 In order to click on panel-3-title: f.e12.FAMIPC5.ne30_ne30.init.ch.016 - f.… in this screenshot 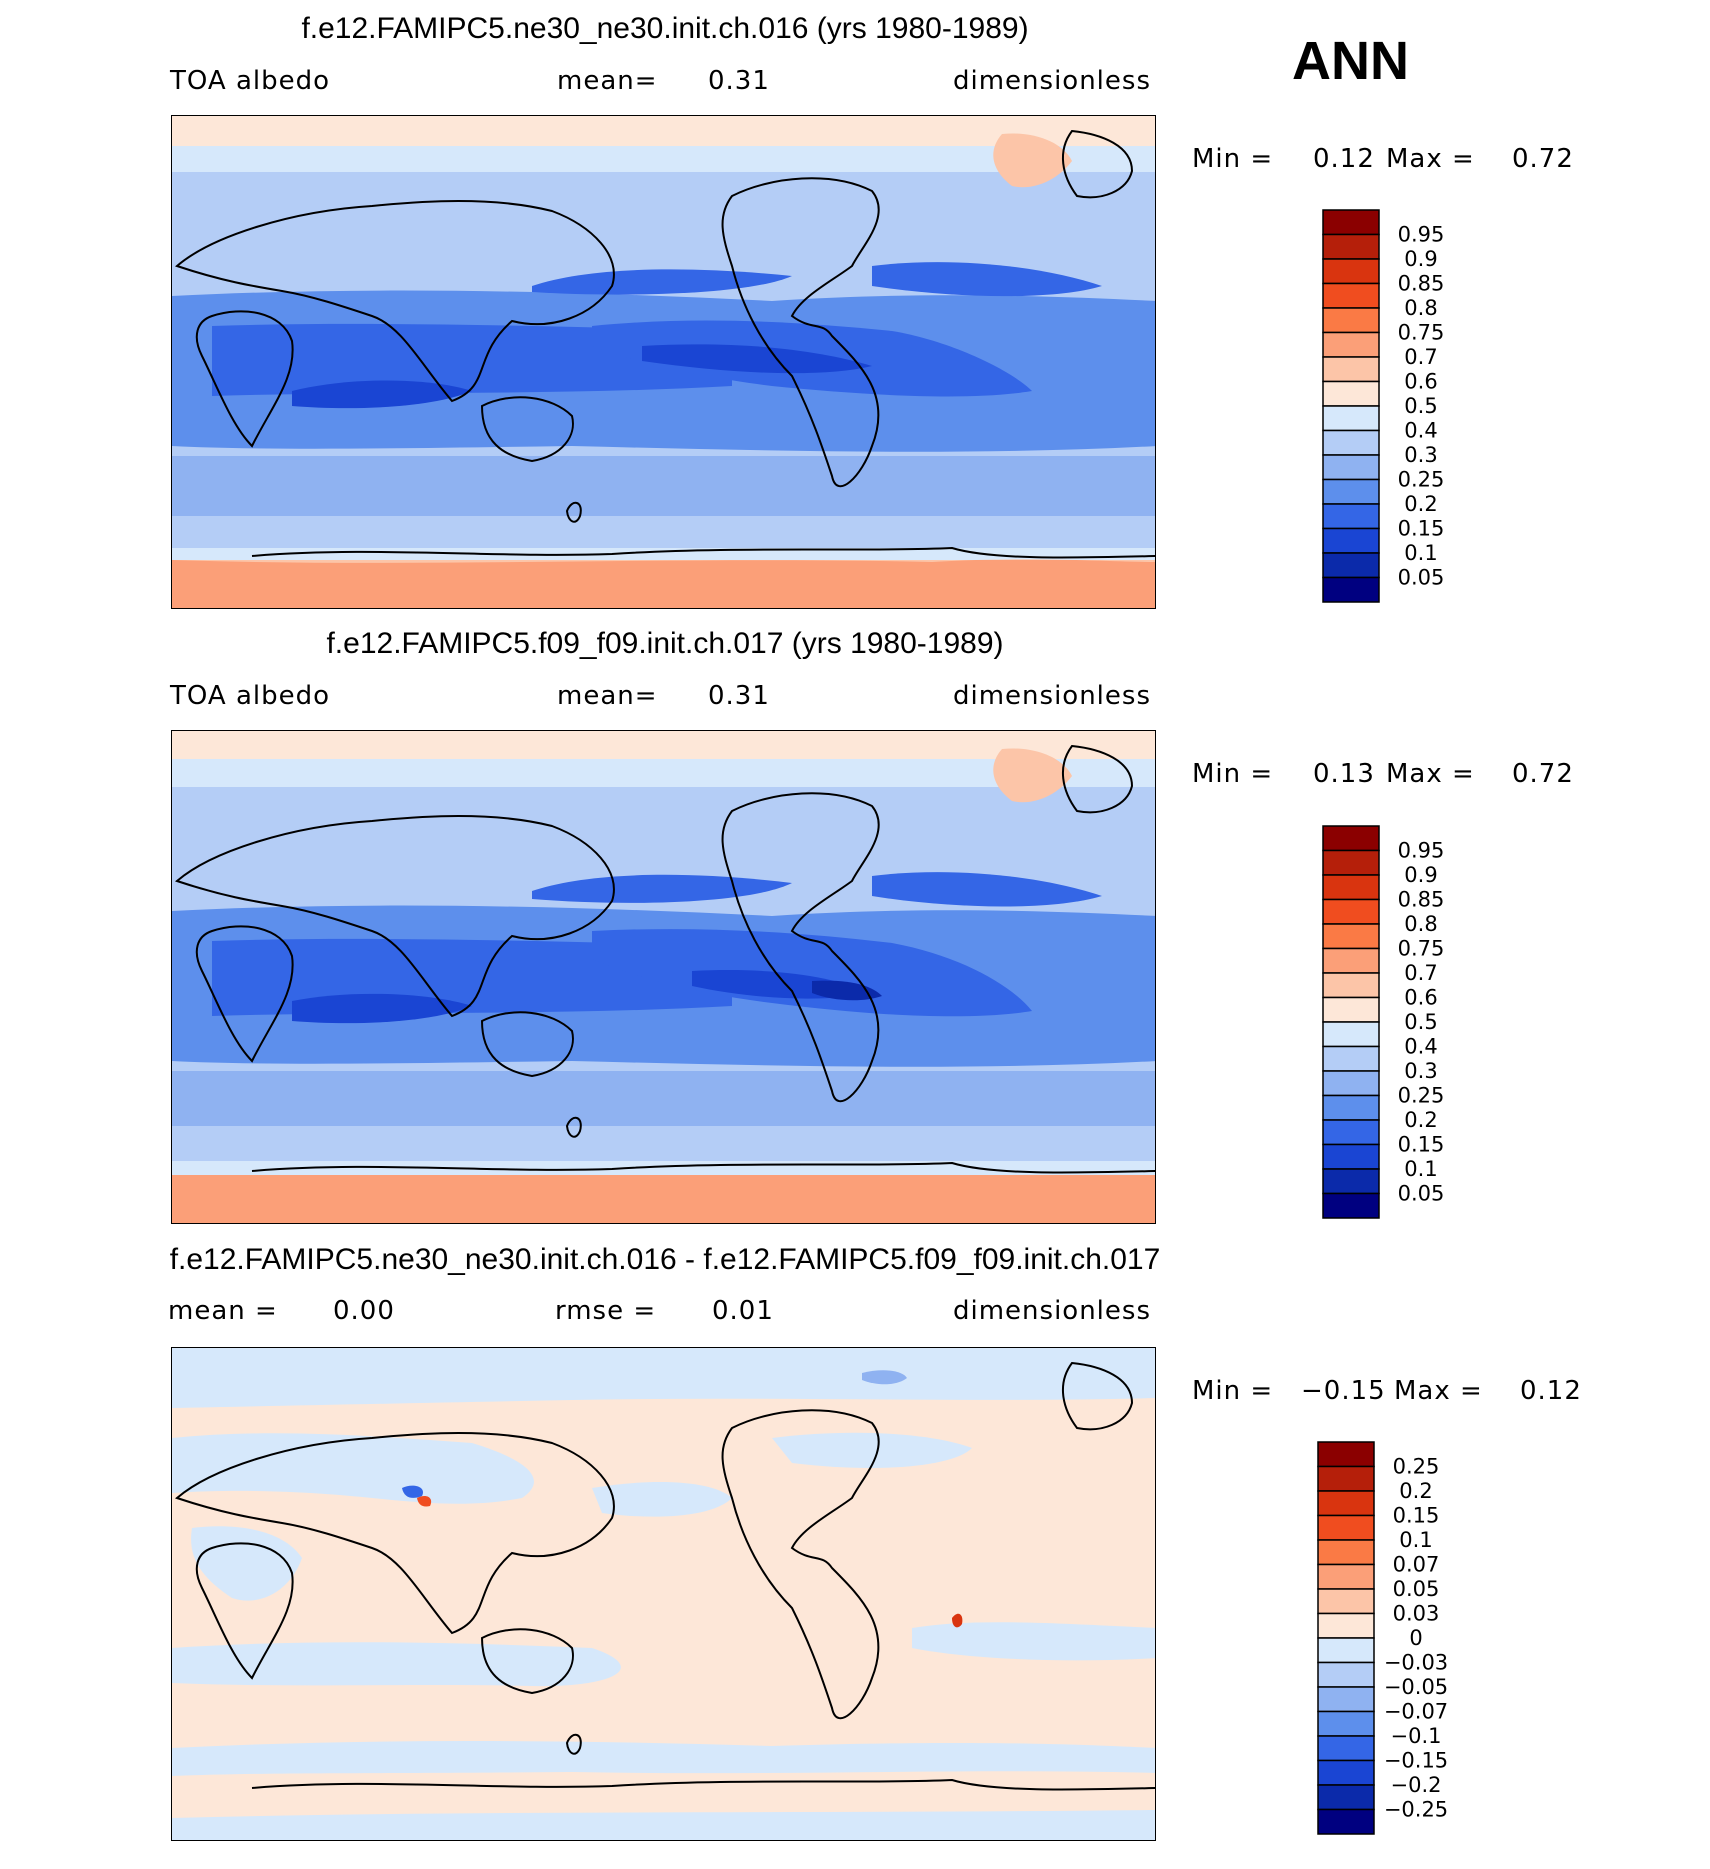, I will do `click(665, 1259)`.